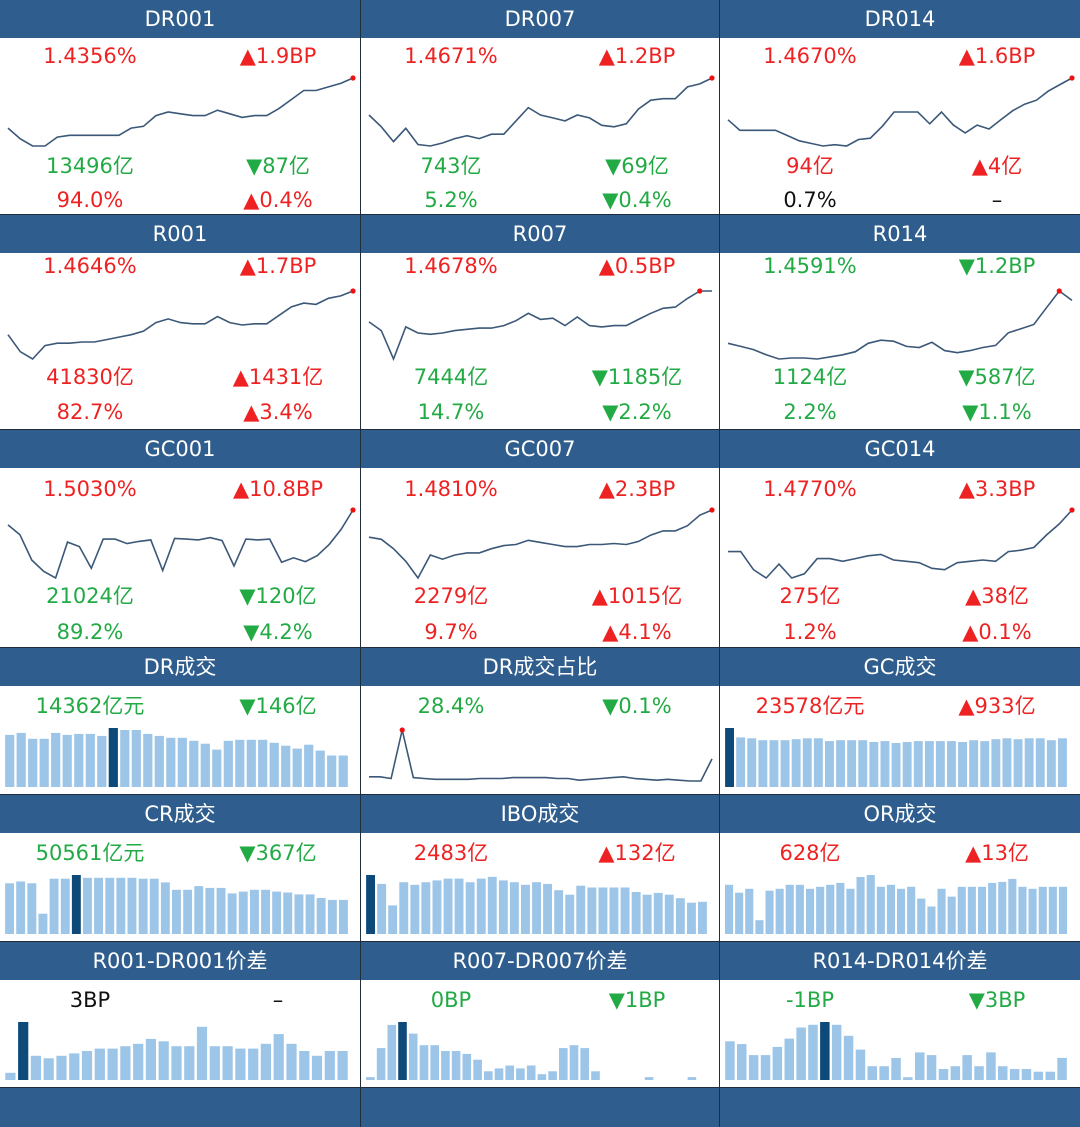 This screenshot has width=1080, height=1127. Describe the element at coordinates (900, 449) in the screenshot. I see `panel-title: GC014` at that location.